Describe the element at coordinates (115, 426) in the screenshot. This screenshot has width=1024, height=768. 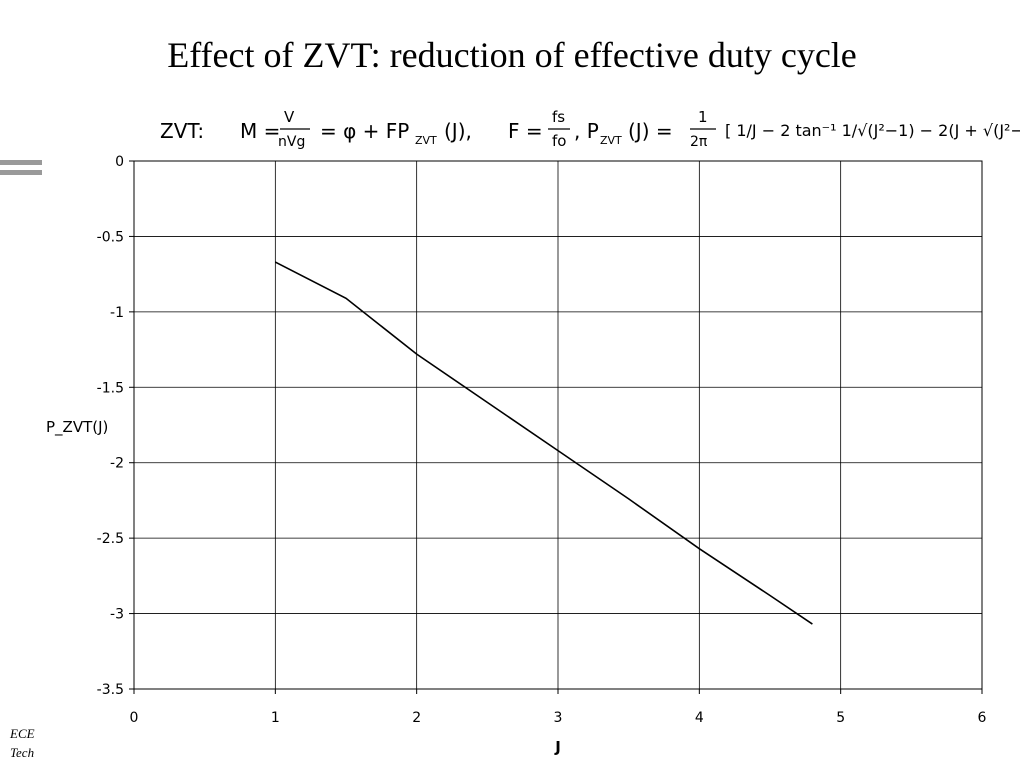
I see `y-axis-ticks: 0 -0.5 -1 -1.5 -2 -2.5 -3 -3.5` at that location.